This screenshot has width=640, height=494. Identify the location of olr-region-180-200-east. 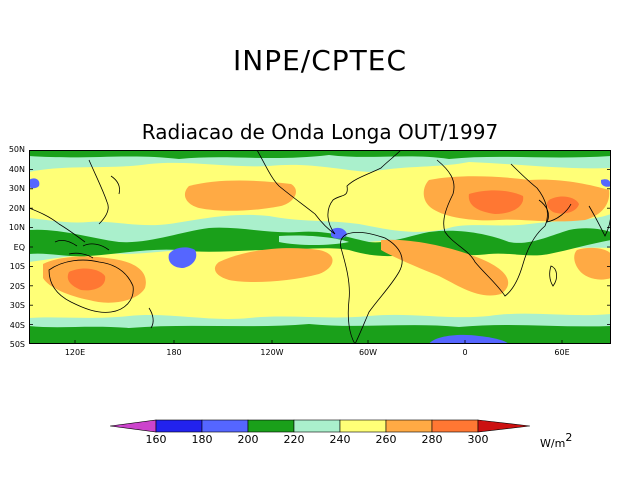
(606, 183).